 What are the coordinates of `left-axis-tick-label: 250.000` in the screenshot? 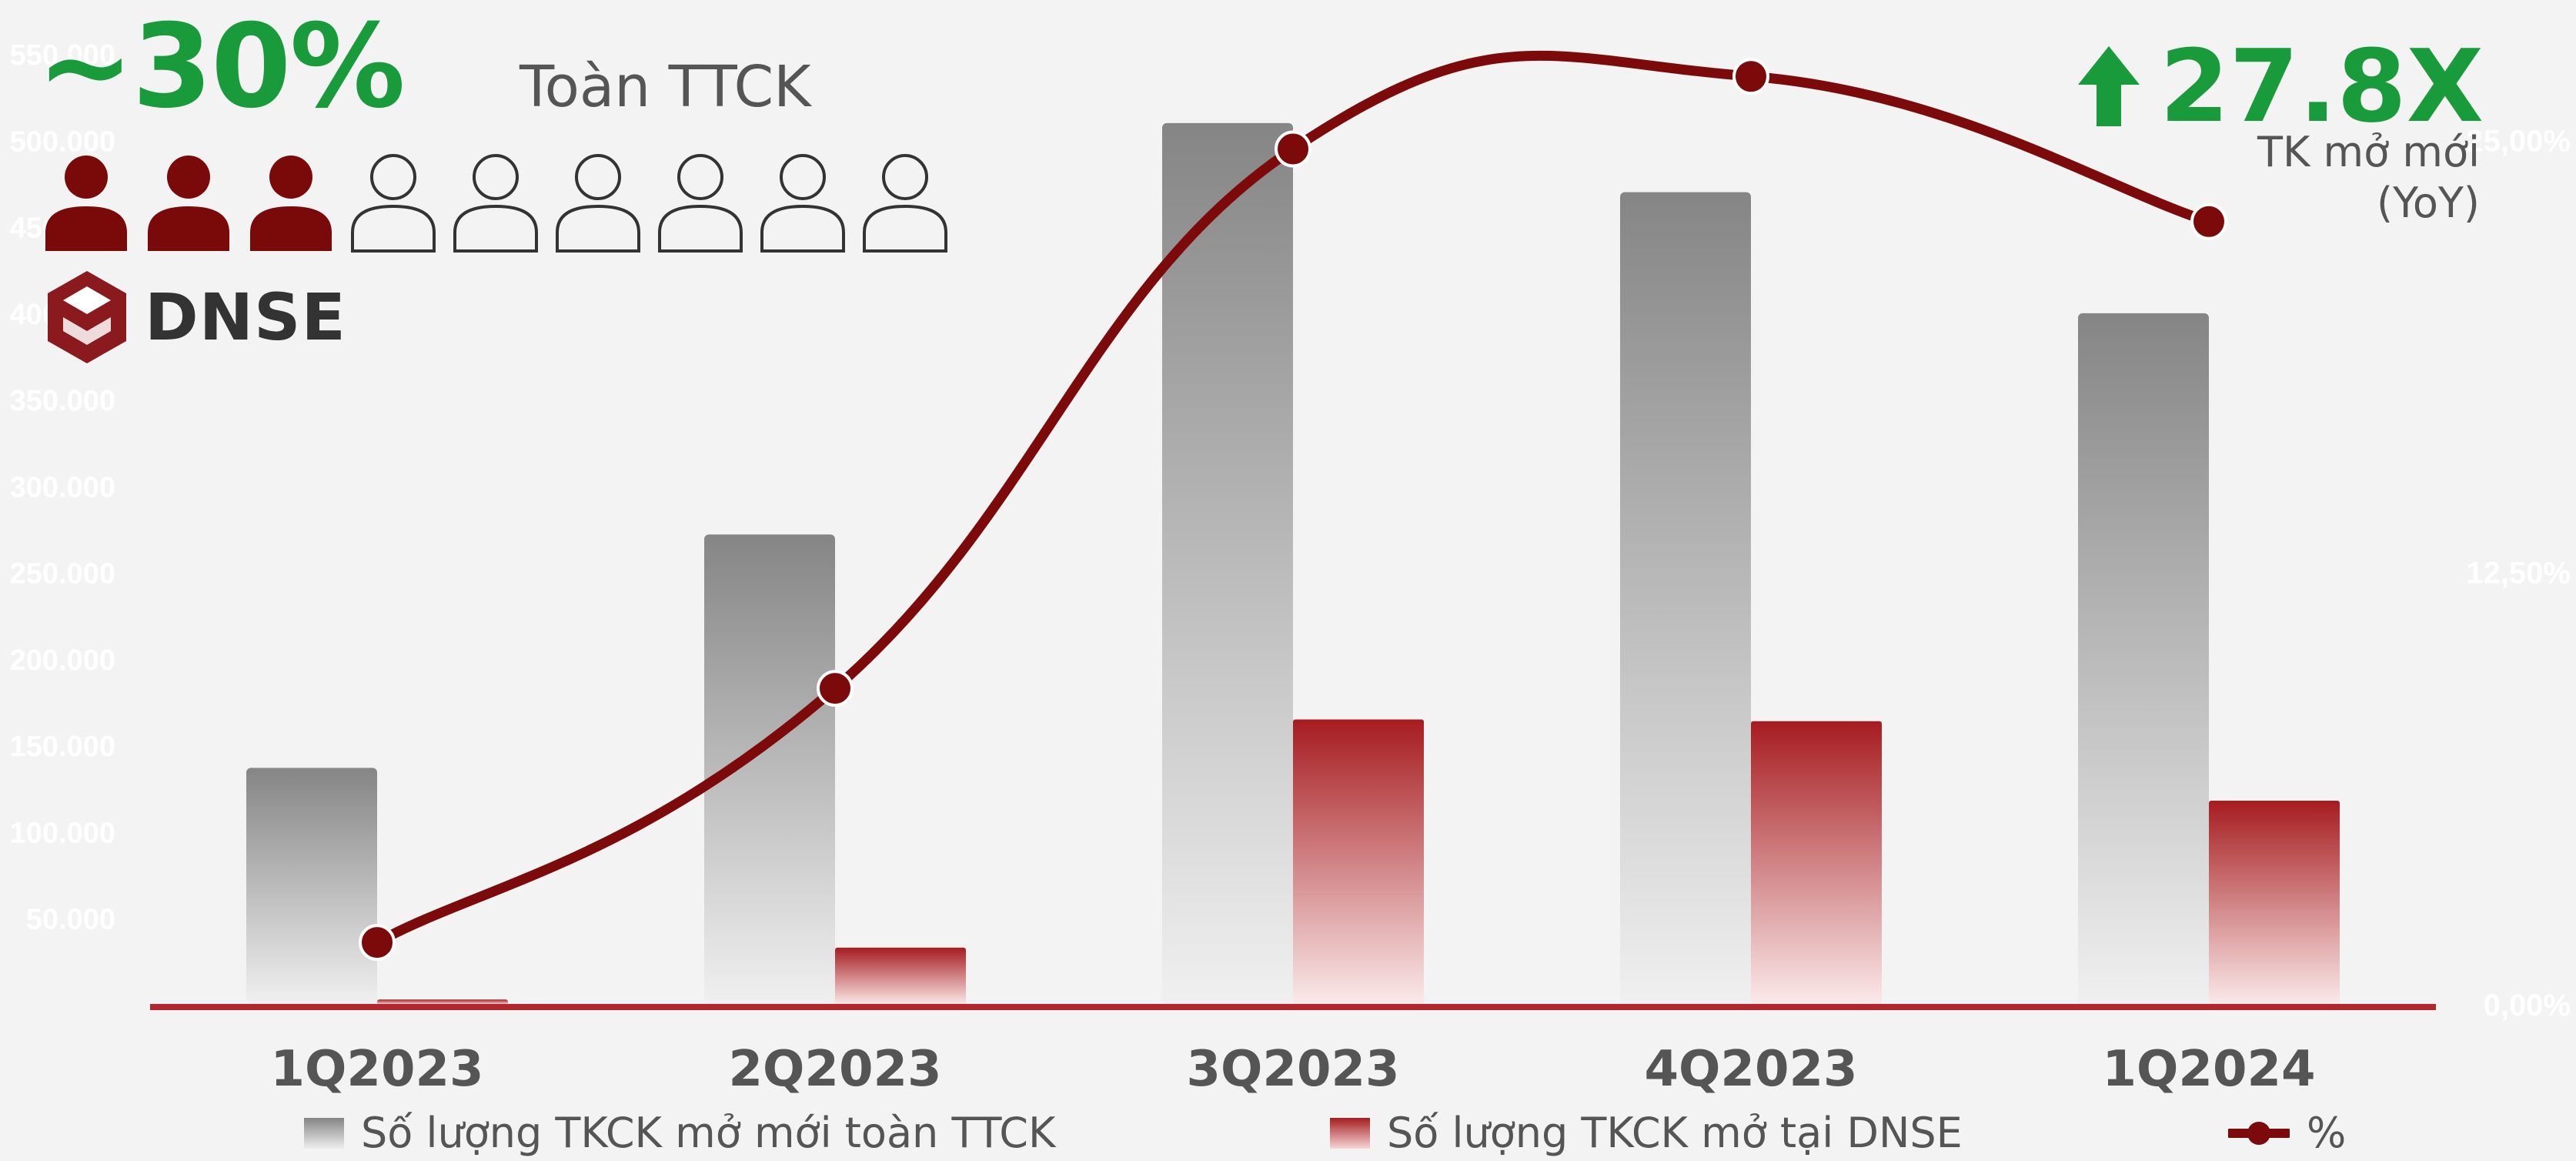 It's located at (62, 574).